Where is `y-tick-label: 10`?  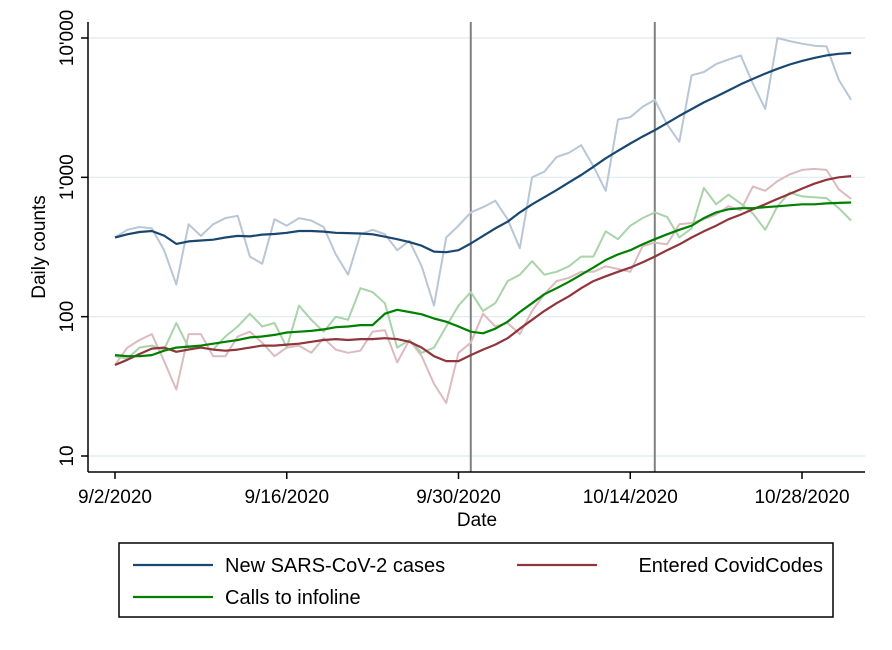 y-tick-label: 10 is located at coordinates (67, 455).